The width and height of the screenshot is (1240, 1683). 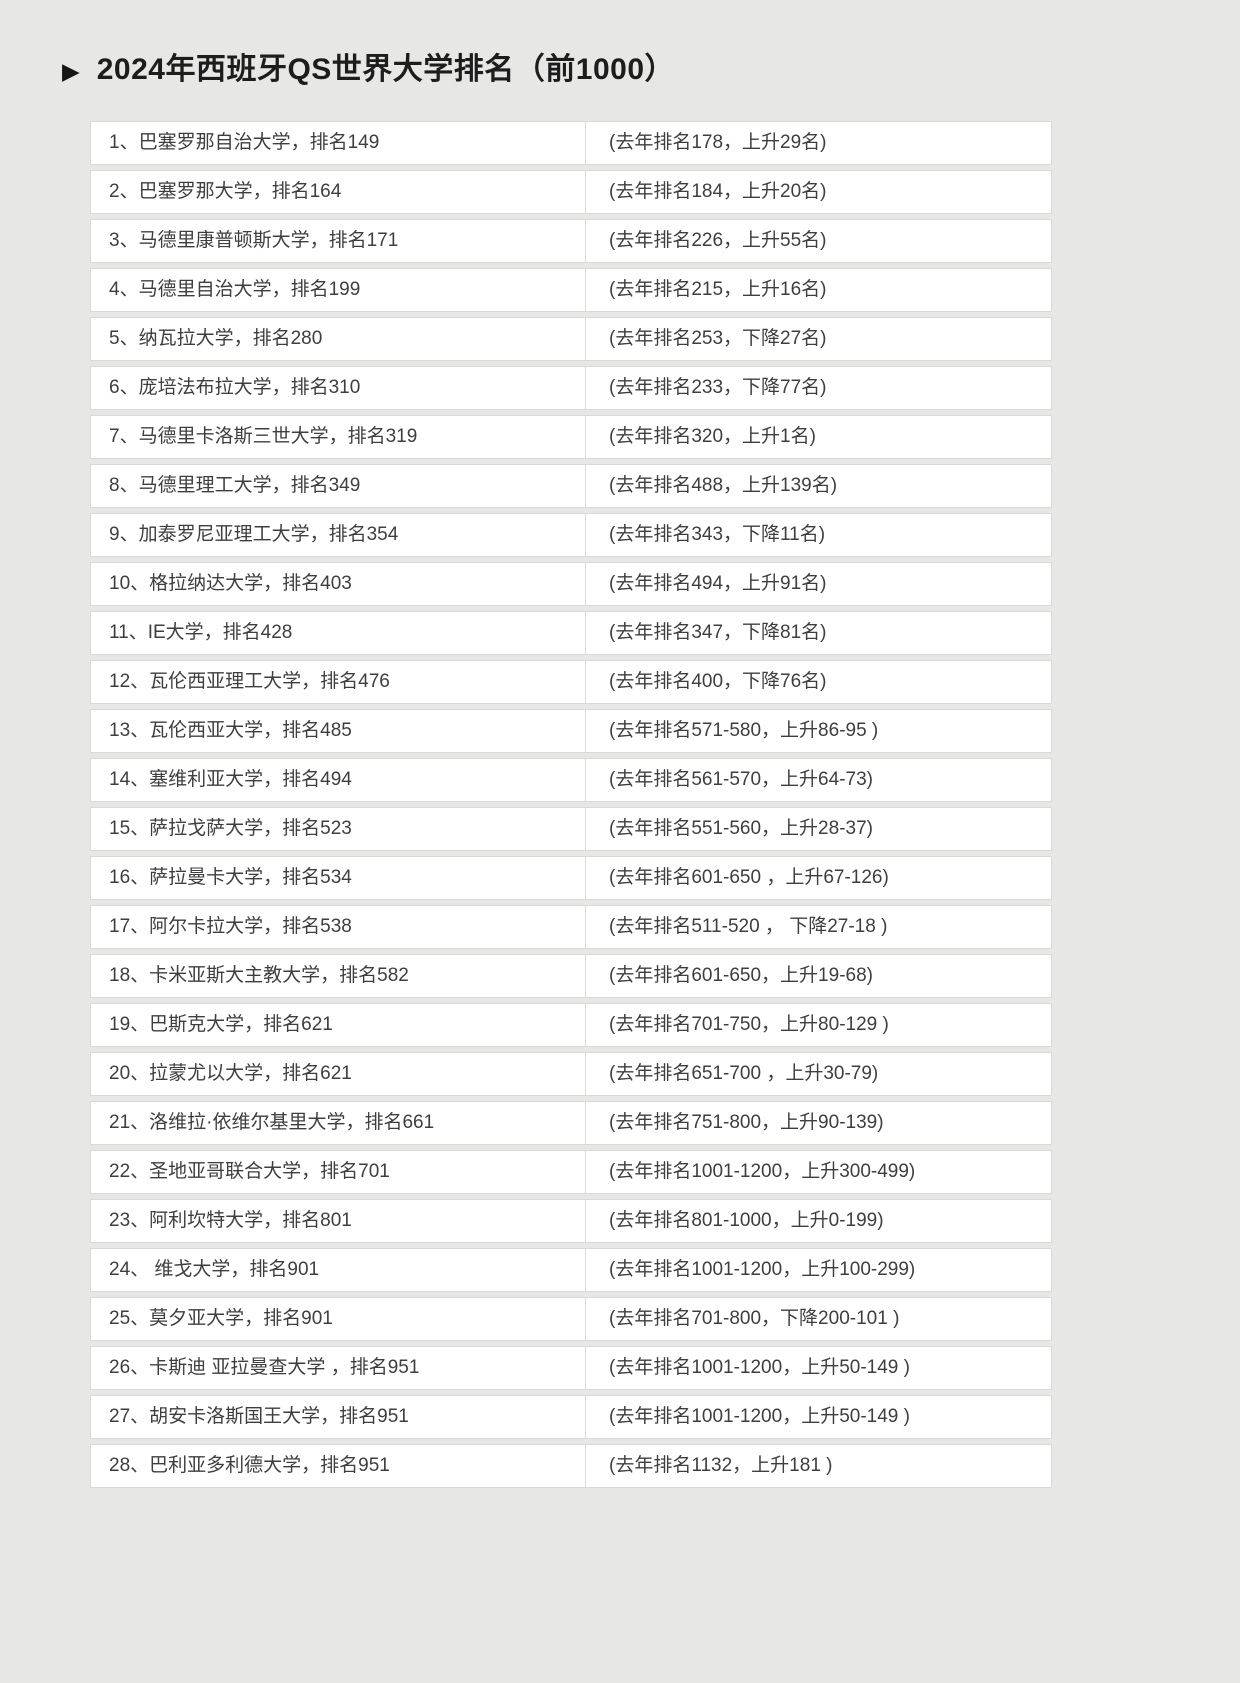 I want to click on table-row: 12、瓦伦西亚理工大学，排名476 (去年排名400，下降76名), so click(x=571, y=682).